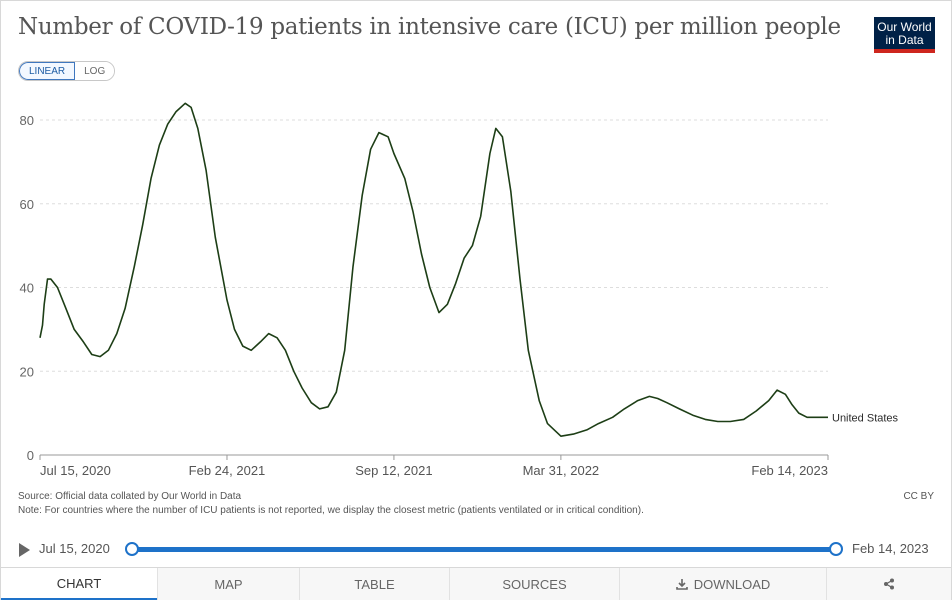 The width and height of the screenshot is (952, 600). What do you see at coordinates (836, 549) in the screenshot?
I see `timeline-end-handle` at bounding box center [836, 549].